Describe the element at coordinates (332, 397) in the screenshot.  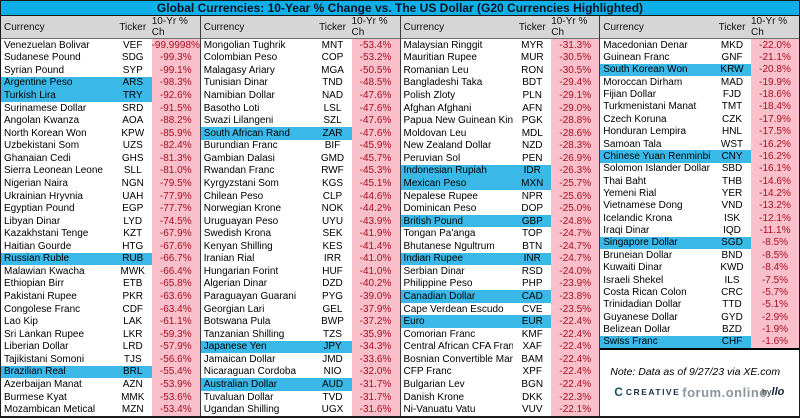
I see `currency-ticker: TVD` at that location.